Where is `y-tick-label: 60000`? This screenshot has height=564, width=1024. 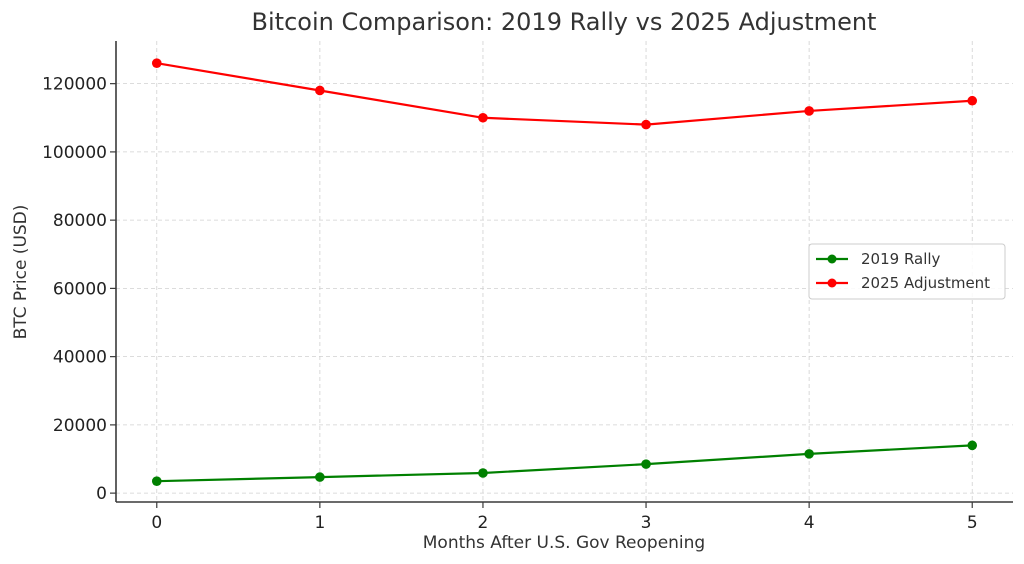 y-tick-label: 60000 is located at coordinates (80, 289).